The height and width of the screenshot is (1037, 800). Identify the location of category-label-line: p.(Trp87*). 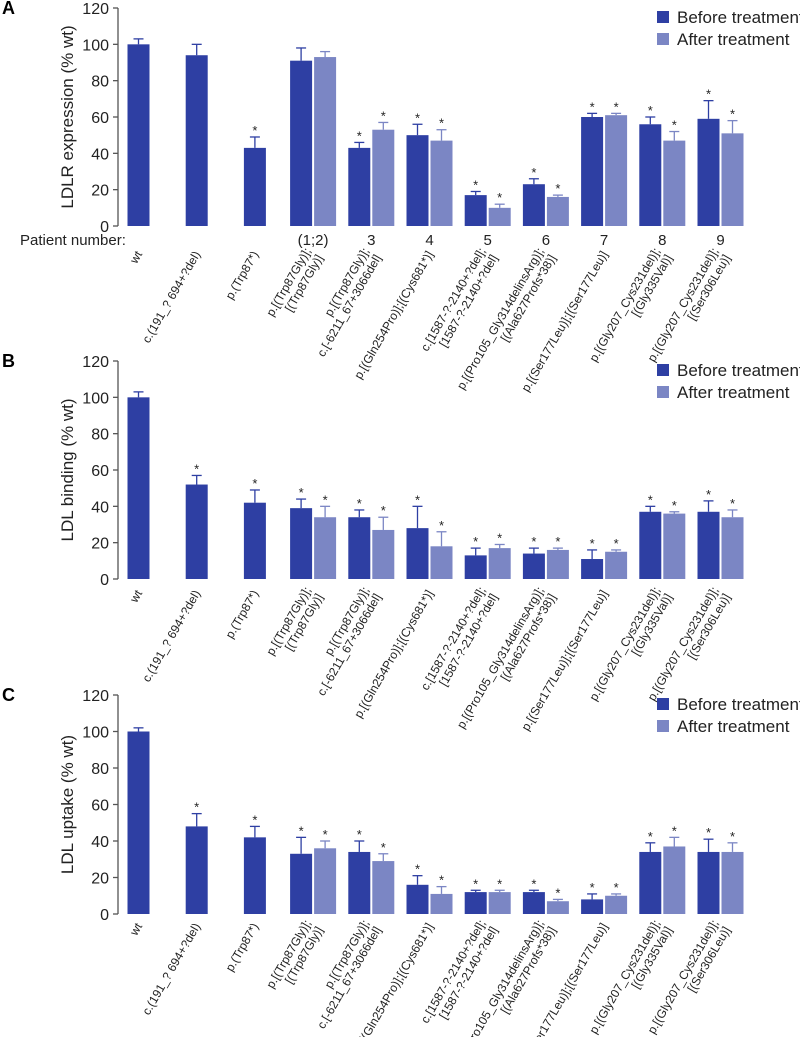
(242, 614).